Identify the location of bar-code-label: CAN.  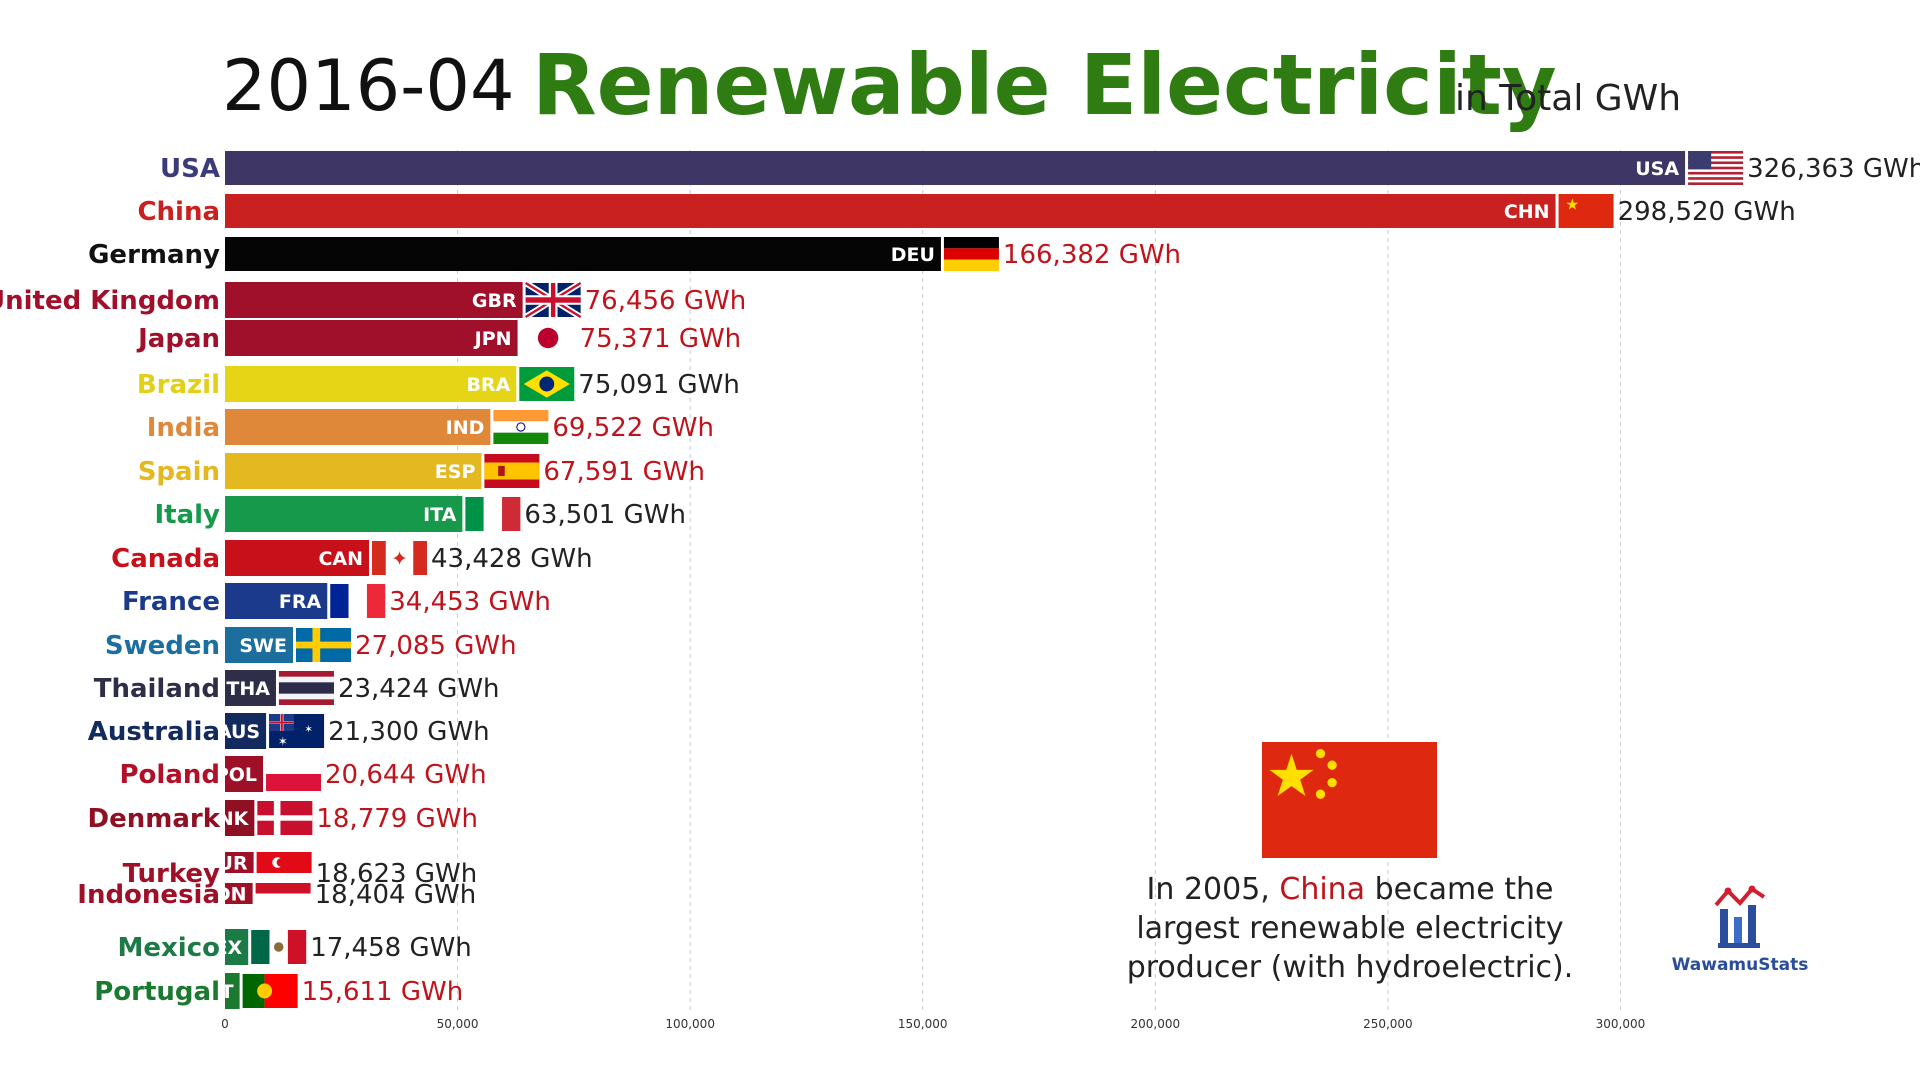
(340, 559).